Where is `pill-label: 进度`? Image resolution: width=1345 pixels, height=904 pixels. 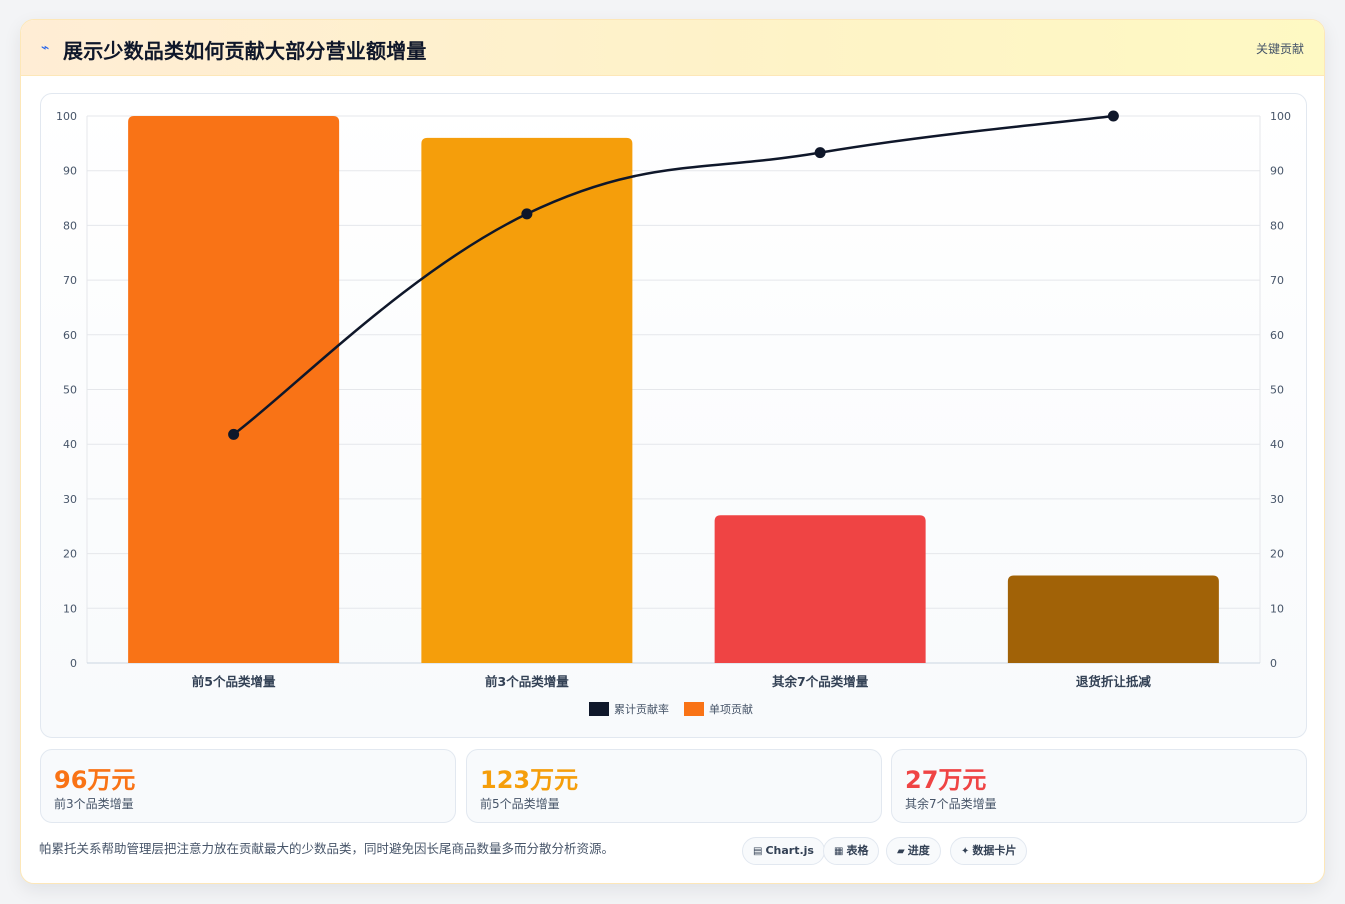
pill-label: 进度 is located at coordinates (918, 850).